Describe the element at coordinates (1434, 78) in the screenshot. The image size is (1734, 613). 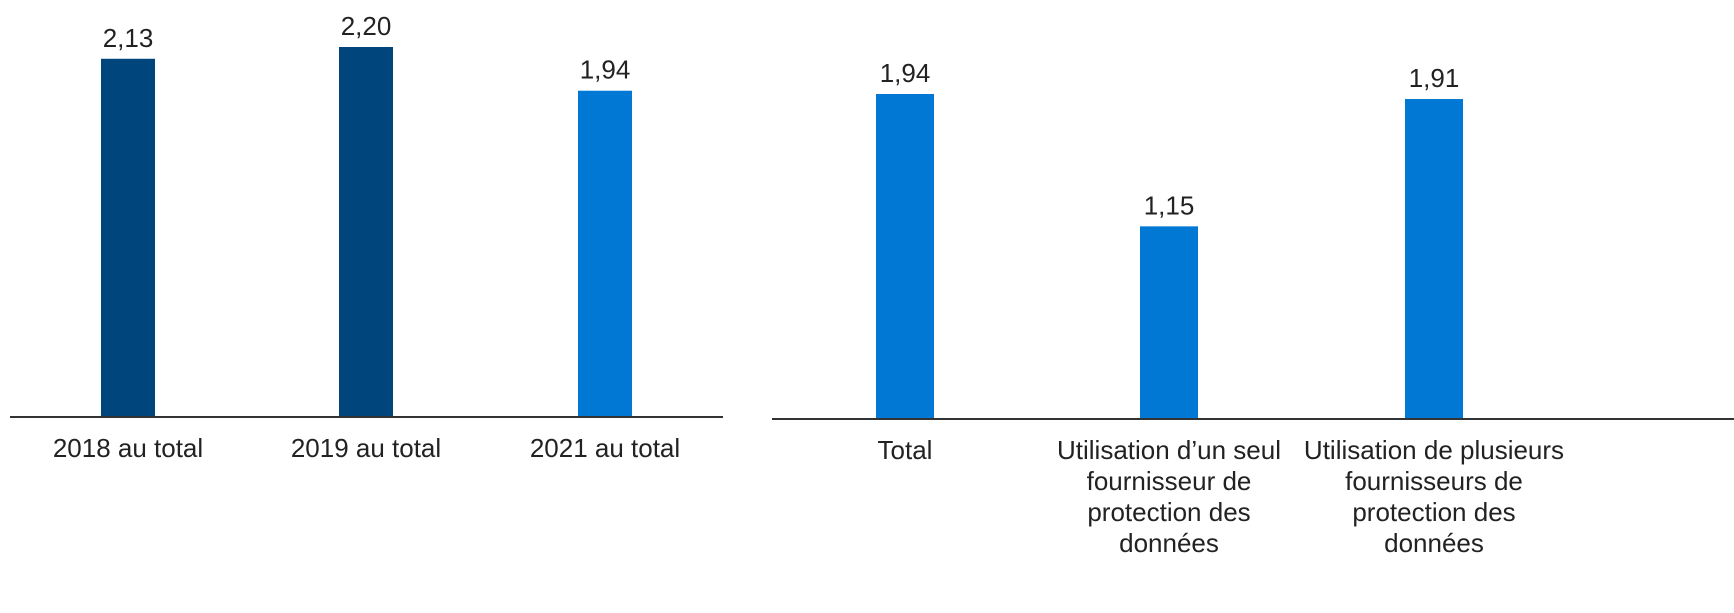
I see `data-label: 1,91` at that location.